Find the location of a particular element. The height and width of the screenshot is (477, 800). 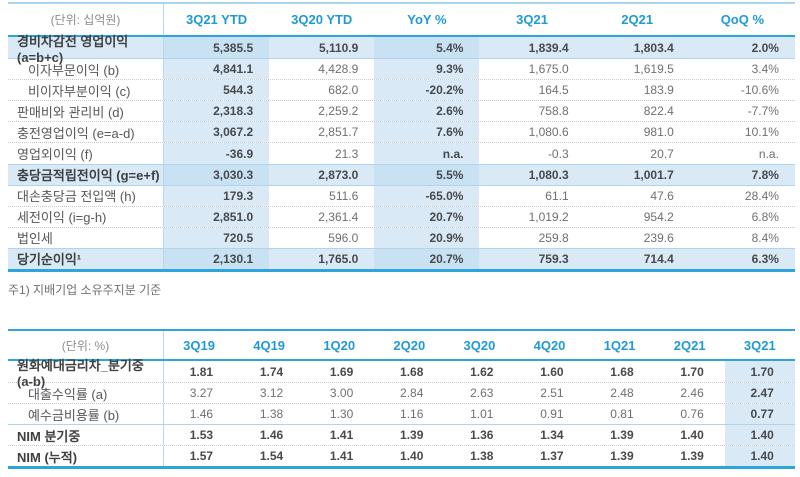

cell-value: 5,385.5 is located at coordinates (217, 48).